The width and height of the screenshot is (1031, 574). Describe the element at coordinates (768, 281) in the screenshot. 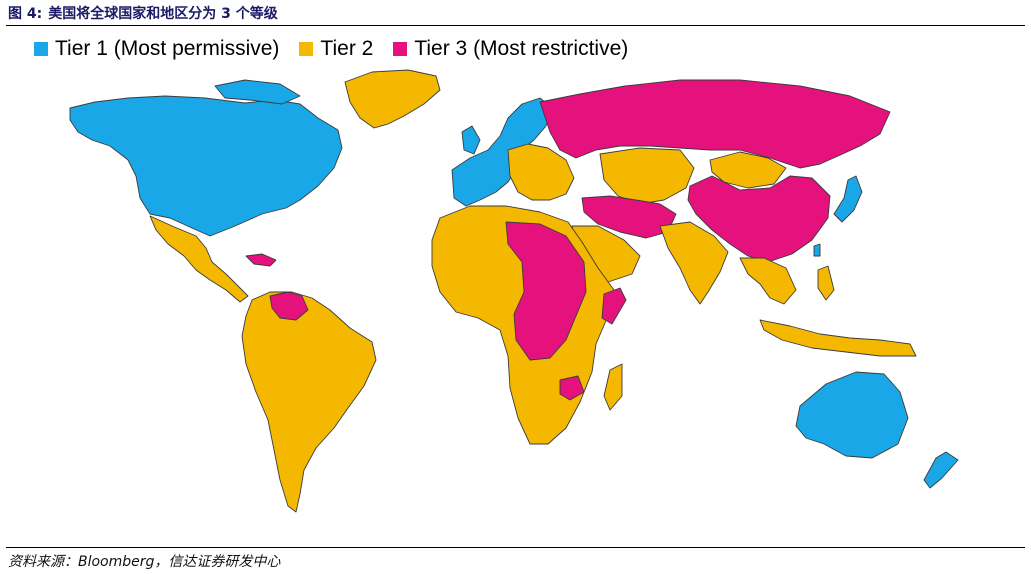

I see `region-southeast-asia` at that location.